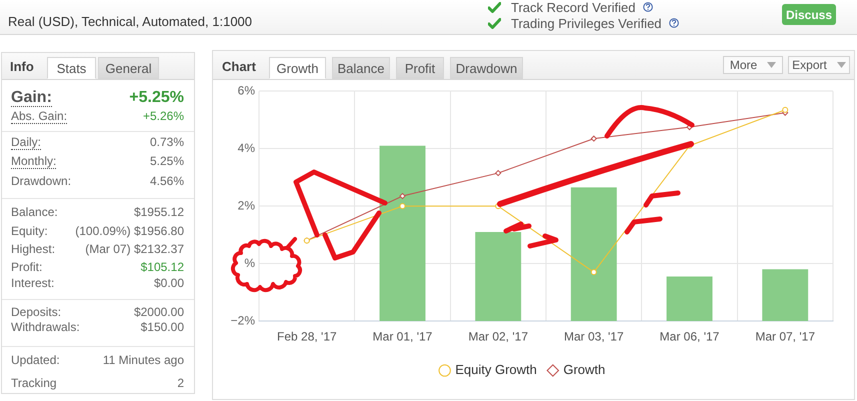 This screenshot has height=401, width=857. I want to click on text: Info, so click(22, 66).